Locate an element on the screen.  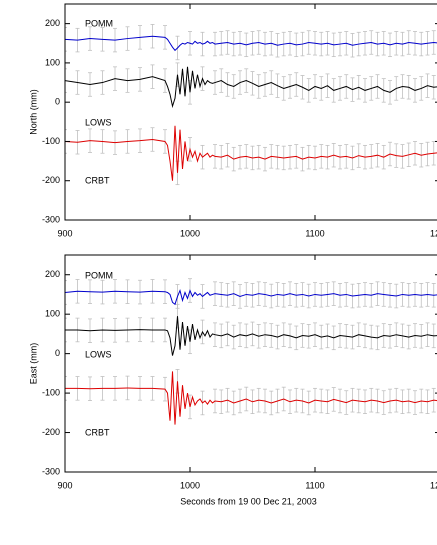
y-axis-label: East (mm) is located at coordinates (33, 364).